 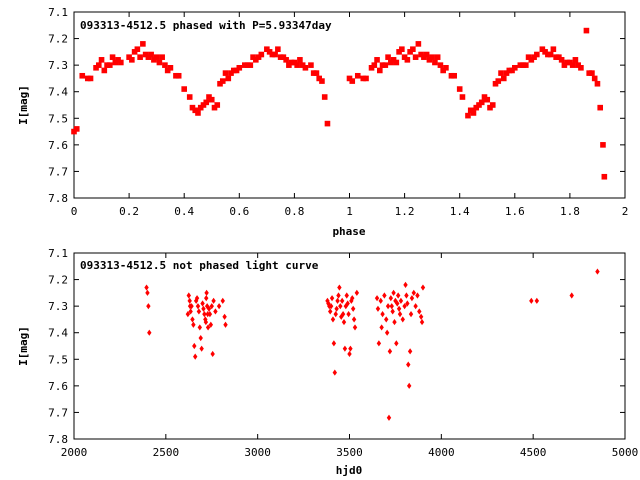 What do you see at coordinates (166, 452) in the screenshot?
I see `unphased-x-tick-label: 2500` at bounding box center [166, 452].